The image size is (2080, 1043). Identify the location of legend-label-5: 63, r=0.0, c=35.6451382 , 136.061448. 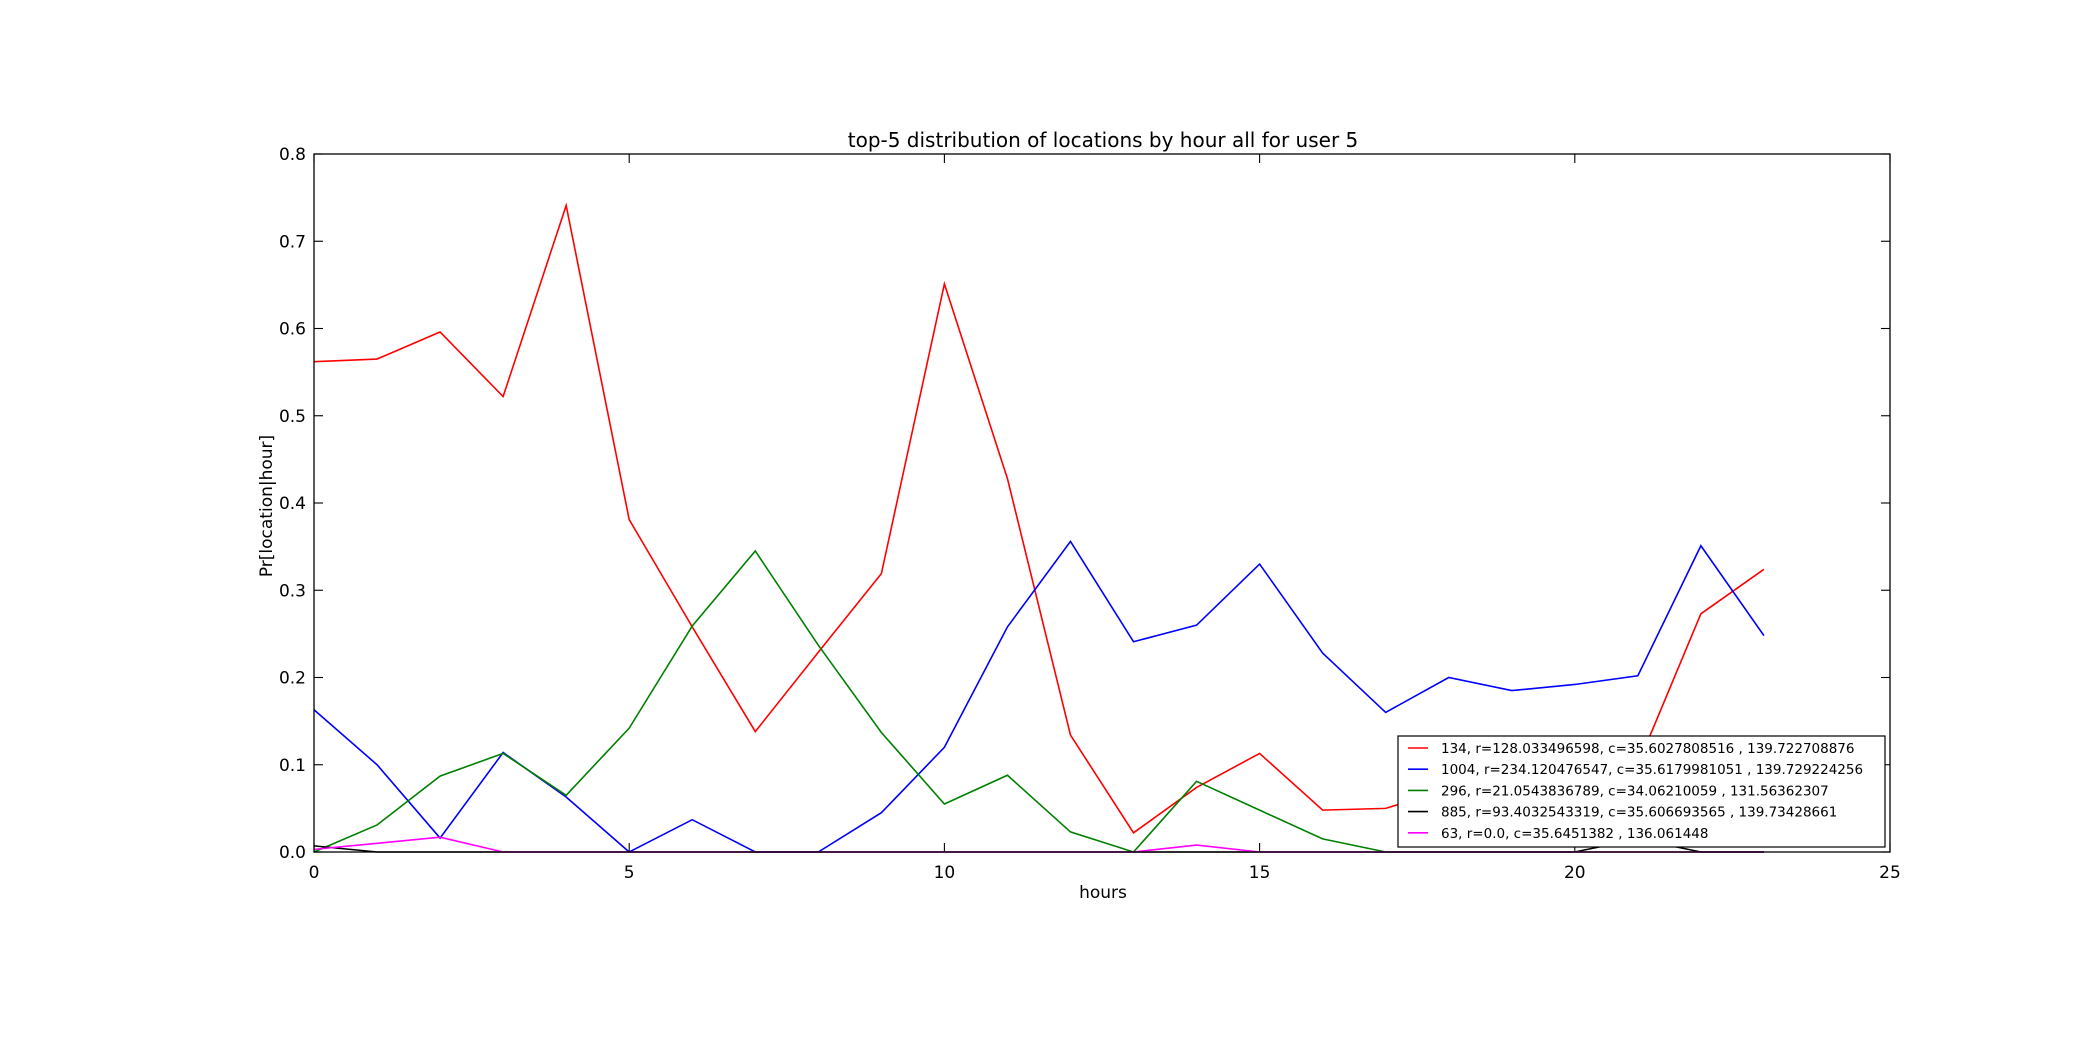
(1574, 834).